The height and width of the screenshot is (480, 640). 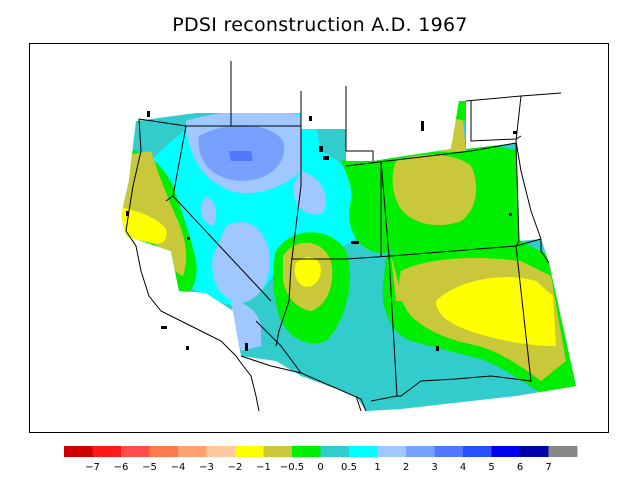 I want to click on baja-coast, so click(x=250, y=387).